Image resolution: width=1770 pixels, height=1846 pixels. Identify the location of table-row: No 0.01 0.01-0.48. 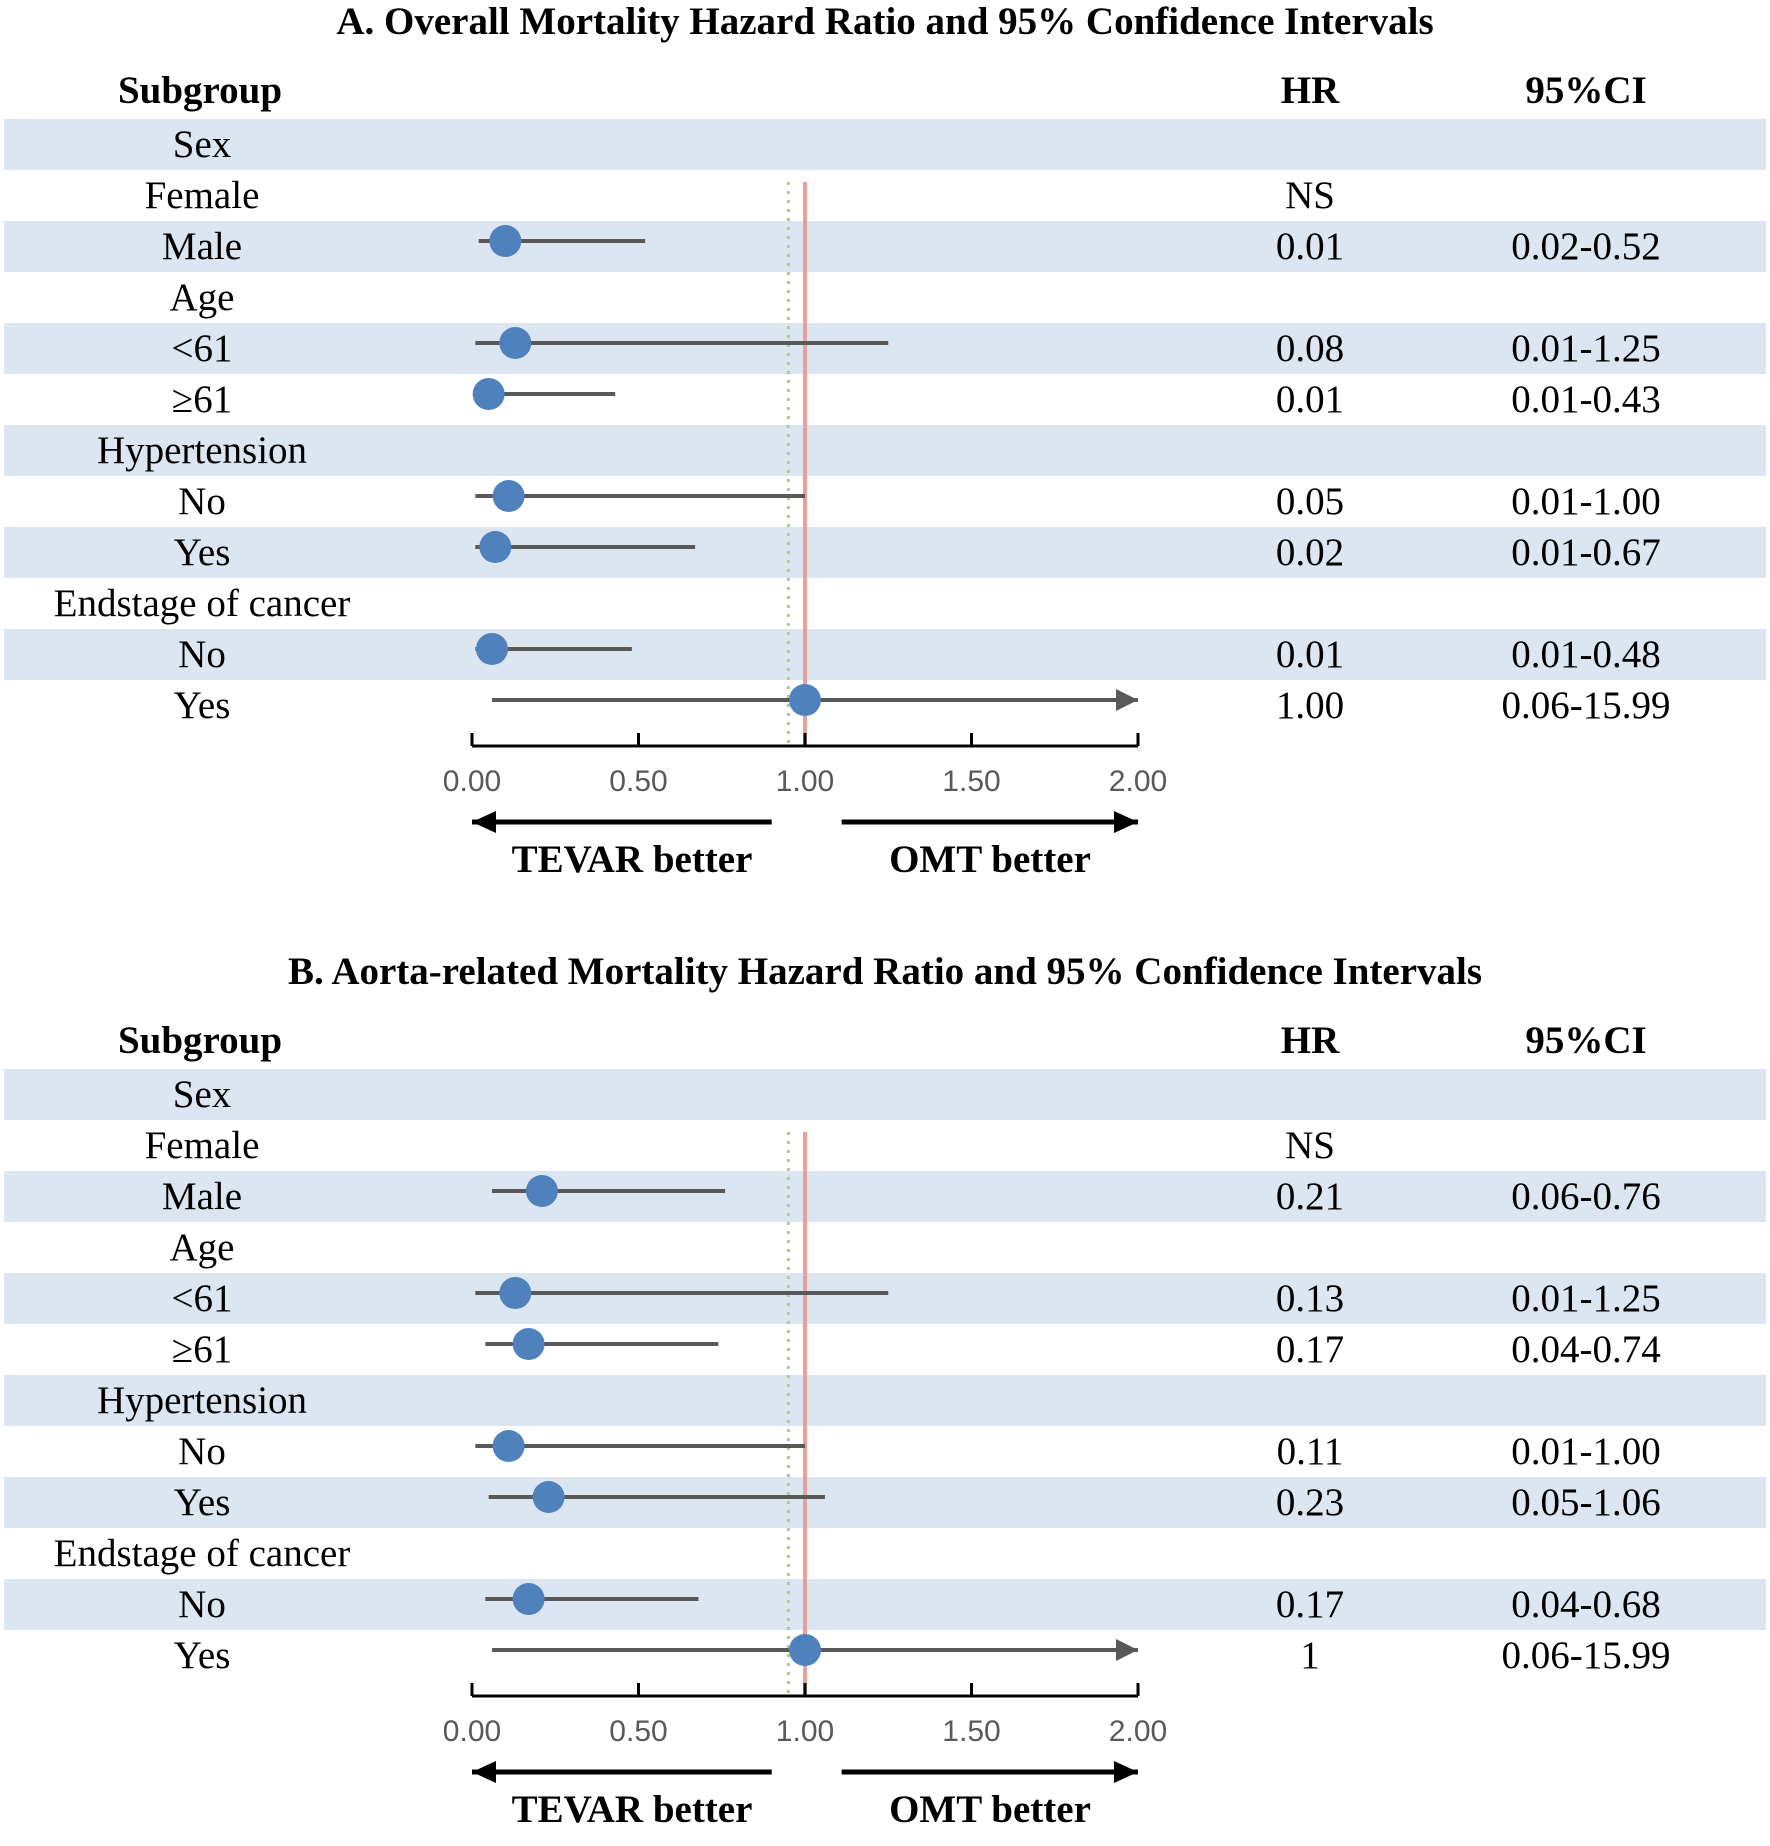
(885, 654).